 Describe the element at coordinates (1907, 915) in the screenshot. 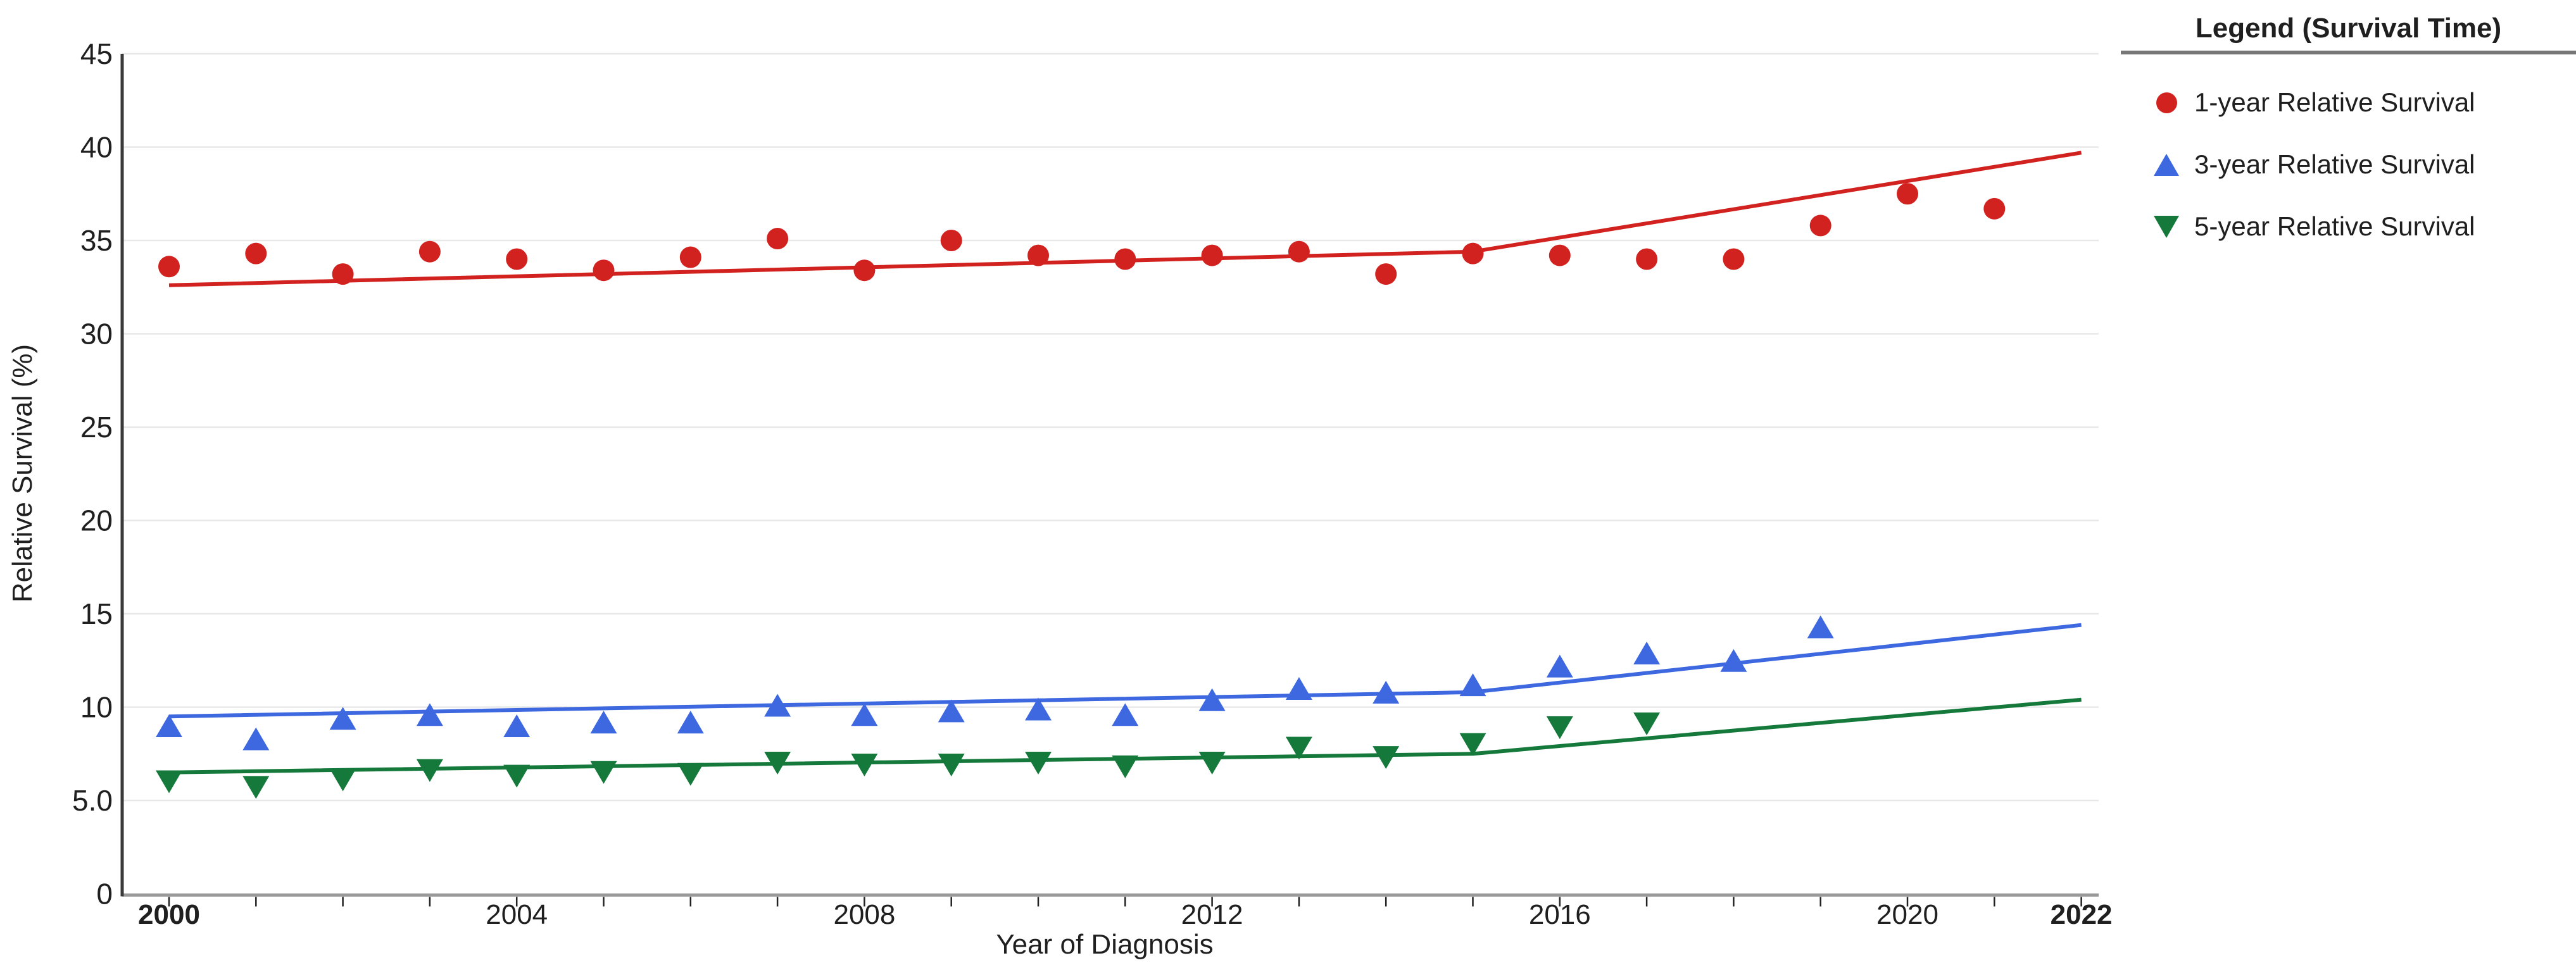

I see `x-tick-label: 2020` at that location.